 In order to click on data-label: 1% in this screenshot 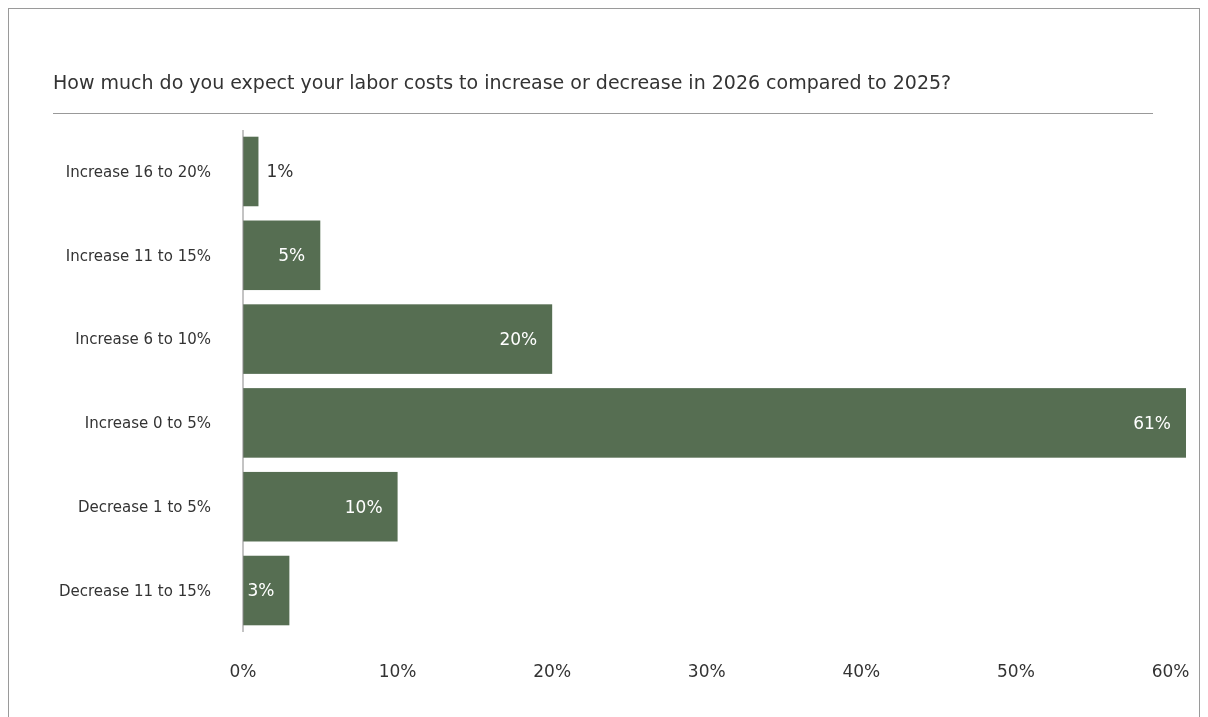, I will do `click(280, 171)`.